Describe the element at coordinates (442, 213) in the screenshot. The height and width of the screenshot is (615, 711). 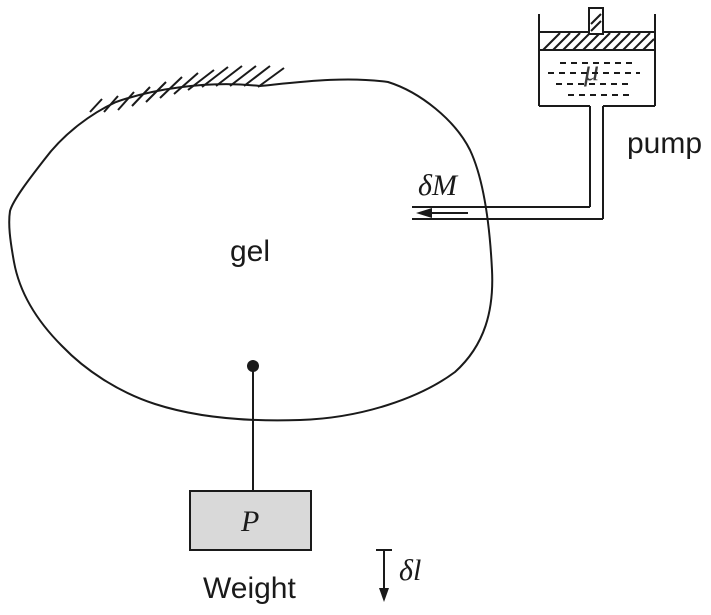
I see `flux-arrow` at that location.